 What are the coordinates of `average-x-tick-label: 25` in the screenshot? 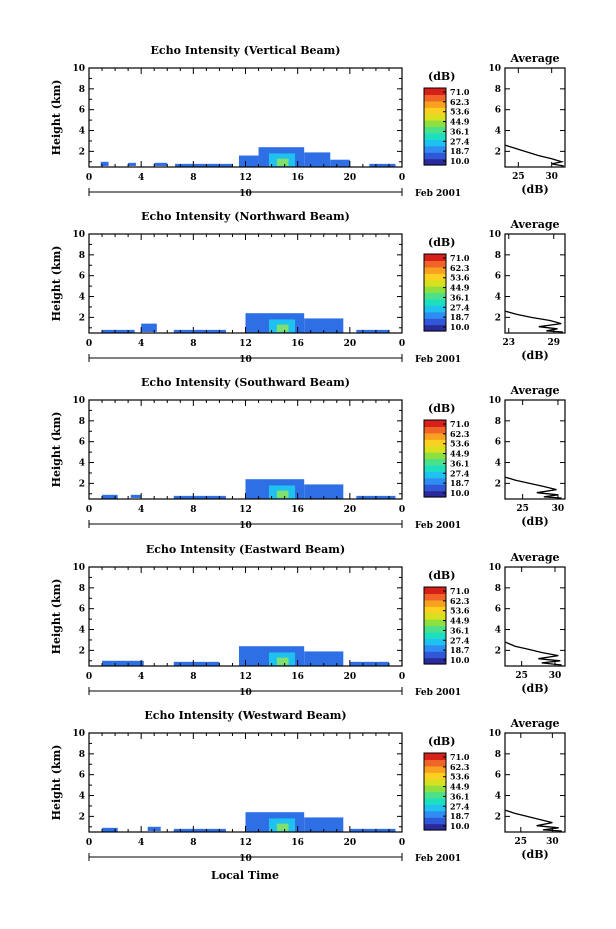 It's located at (518, 177).